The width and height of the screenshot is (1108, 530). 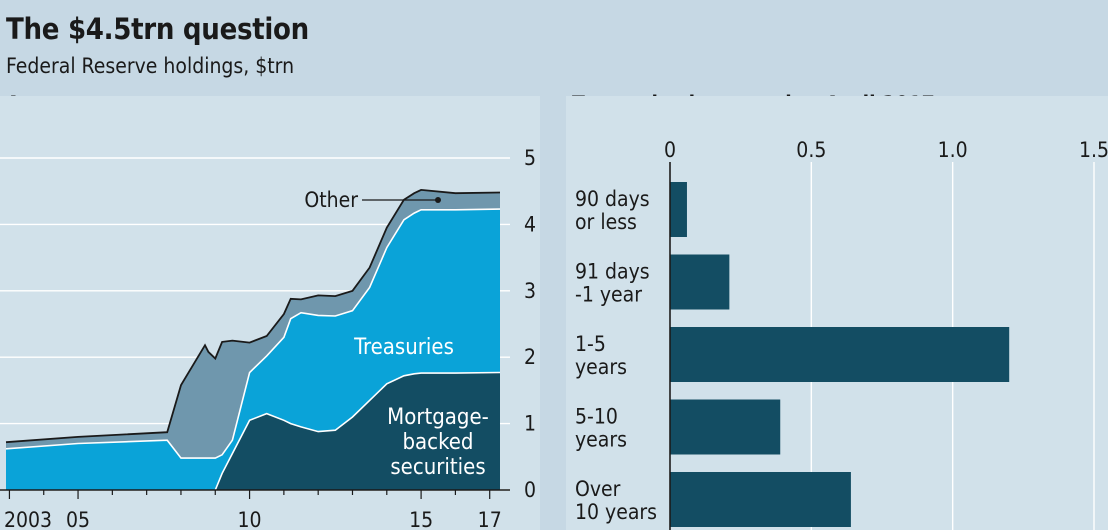 What do you see at coordinates (1093, 150) in the screenshot?
I see `maturity-x-tick-label: 1.5` at bounding box center [1093, 150].